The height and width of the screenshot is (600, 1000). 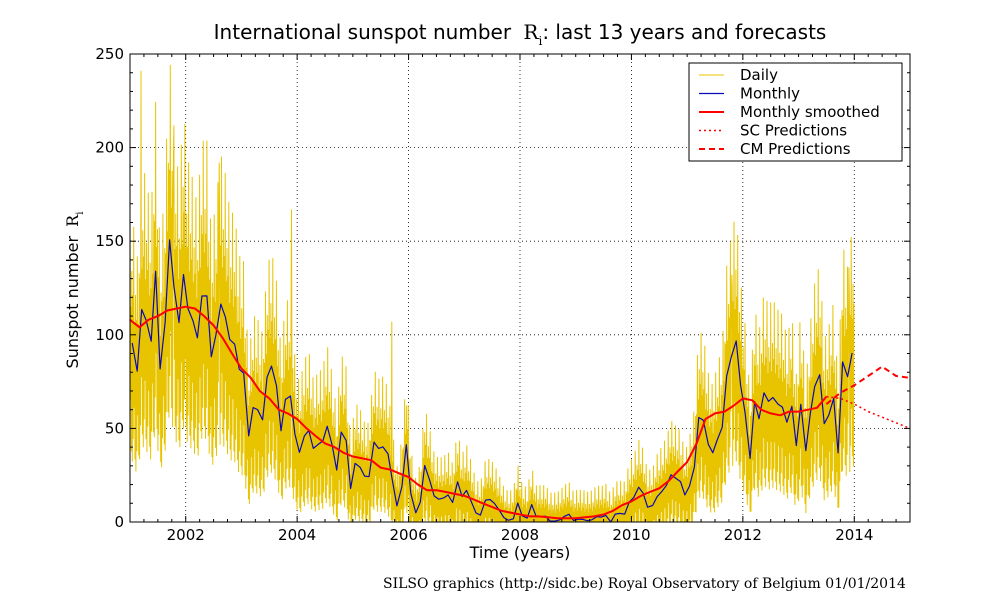 I want to click on x-tick-label: 2004, so click(x=297, y=535).